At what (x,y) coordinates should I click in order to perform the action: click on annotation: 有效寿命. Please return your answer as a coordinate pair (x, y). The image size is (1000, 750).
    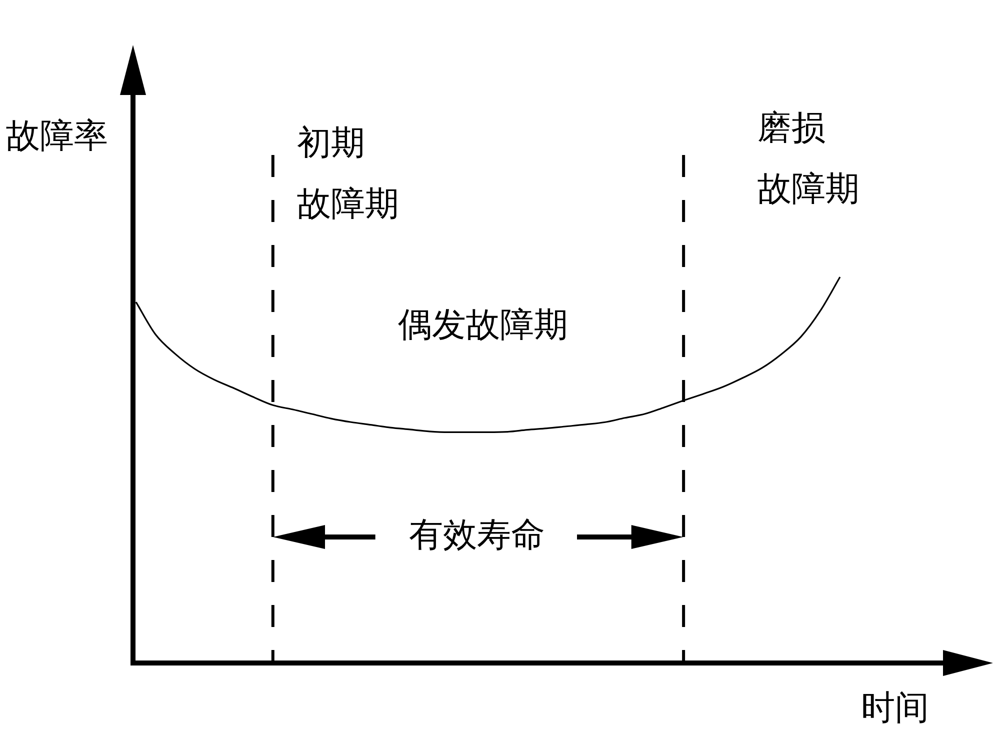
    Looking at the image, I should click on (477, 535).